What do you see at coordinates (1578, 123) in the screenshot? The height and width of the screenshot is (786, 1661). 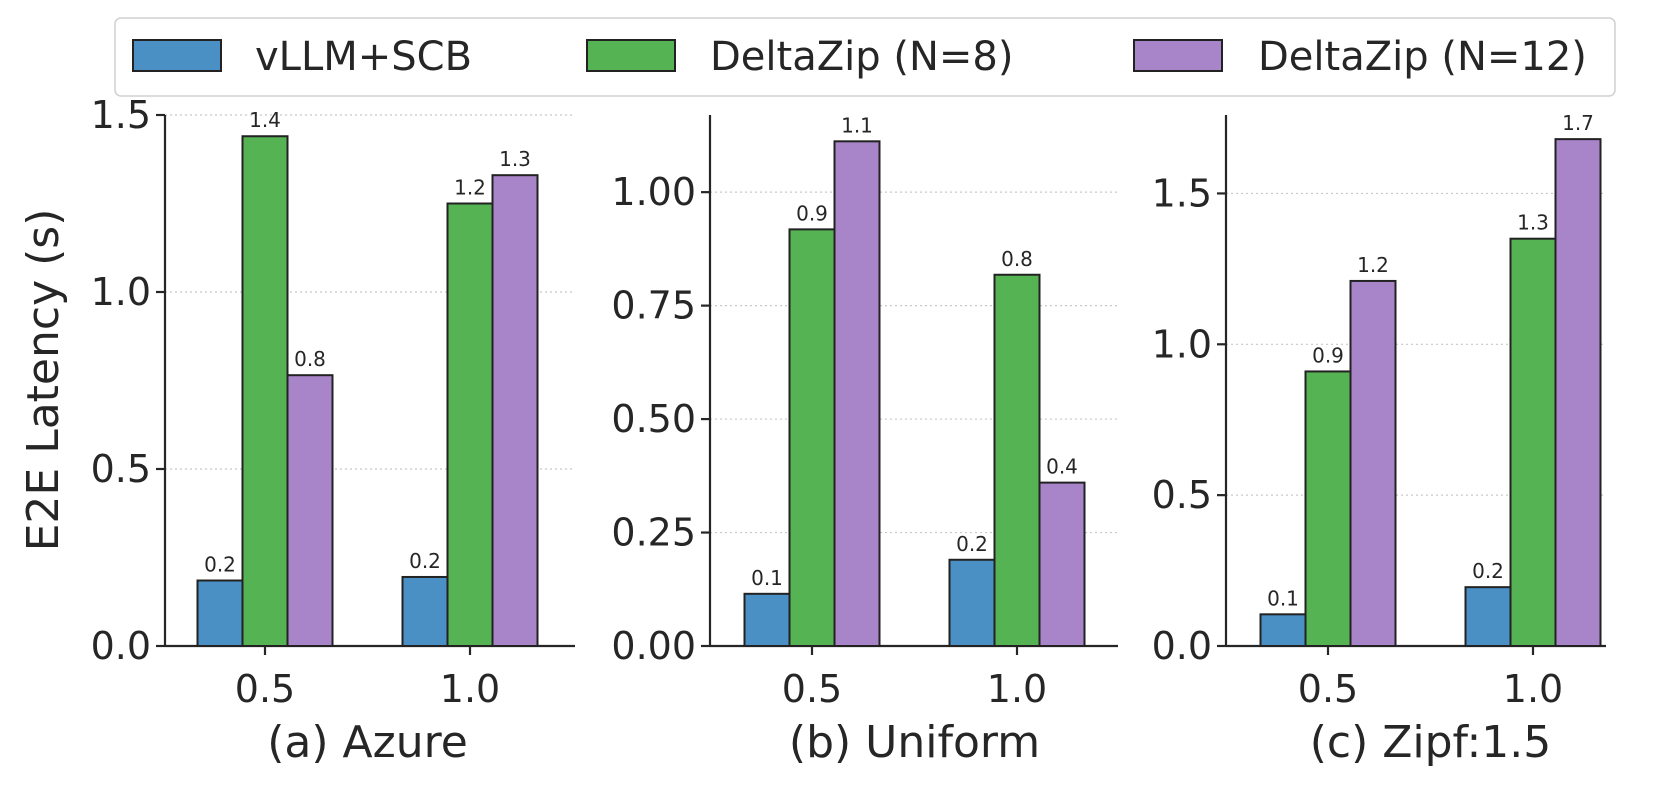 I see `bar-value-label: 1.7` at bounding box center [1578, 123].